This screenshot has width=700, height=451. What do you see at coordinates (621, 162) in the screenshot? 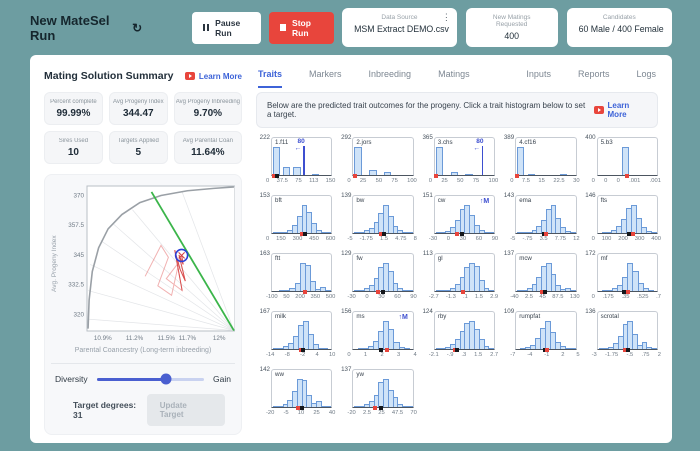
I see `trait-histogram-5-b3: 400 5.b3 0 0 0 .001 .001` at bounding box center [621, 162].